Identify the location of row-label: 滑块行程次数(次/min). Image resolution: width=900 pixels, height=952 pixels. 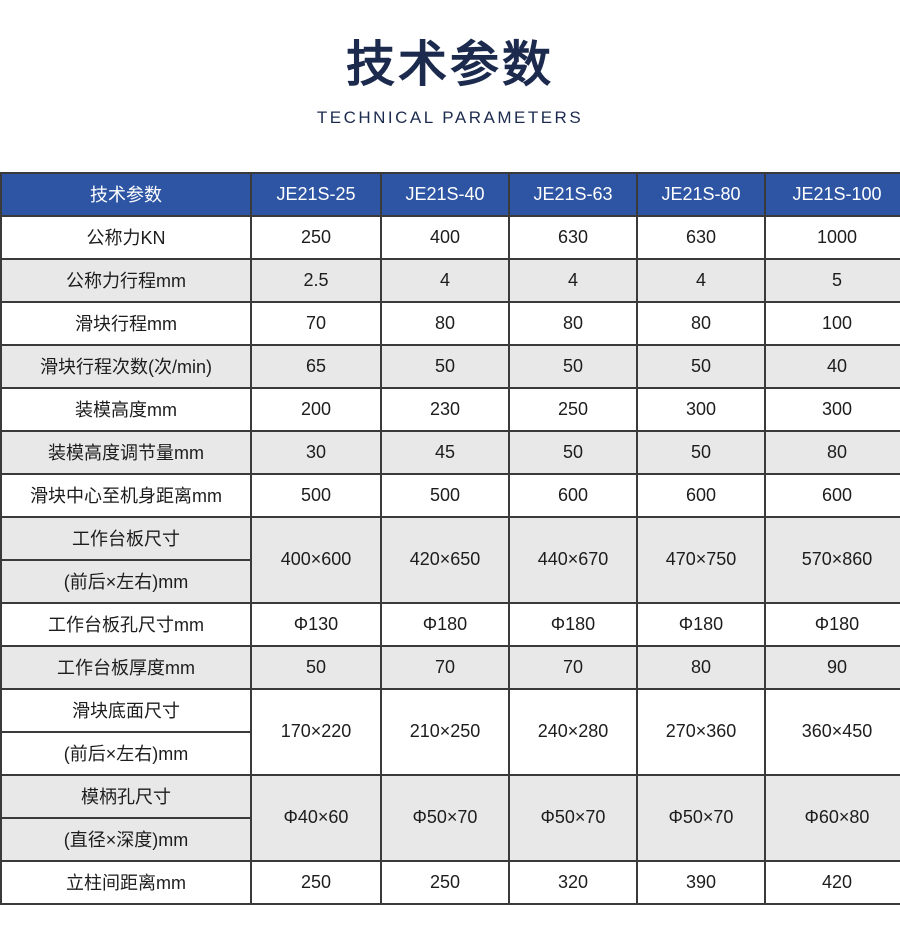
(126, 366).